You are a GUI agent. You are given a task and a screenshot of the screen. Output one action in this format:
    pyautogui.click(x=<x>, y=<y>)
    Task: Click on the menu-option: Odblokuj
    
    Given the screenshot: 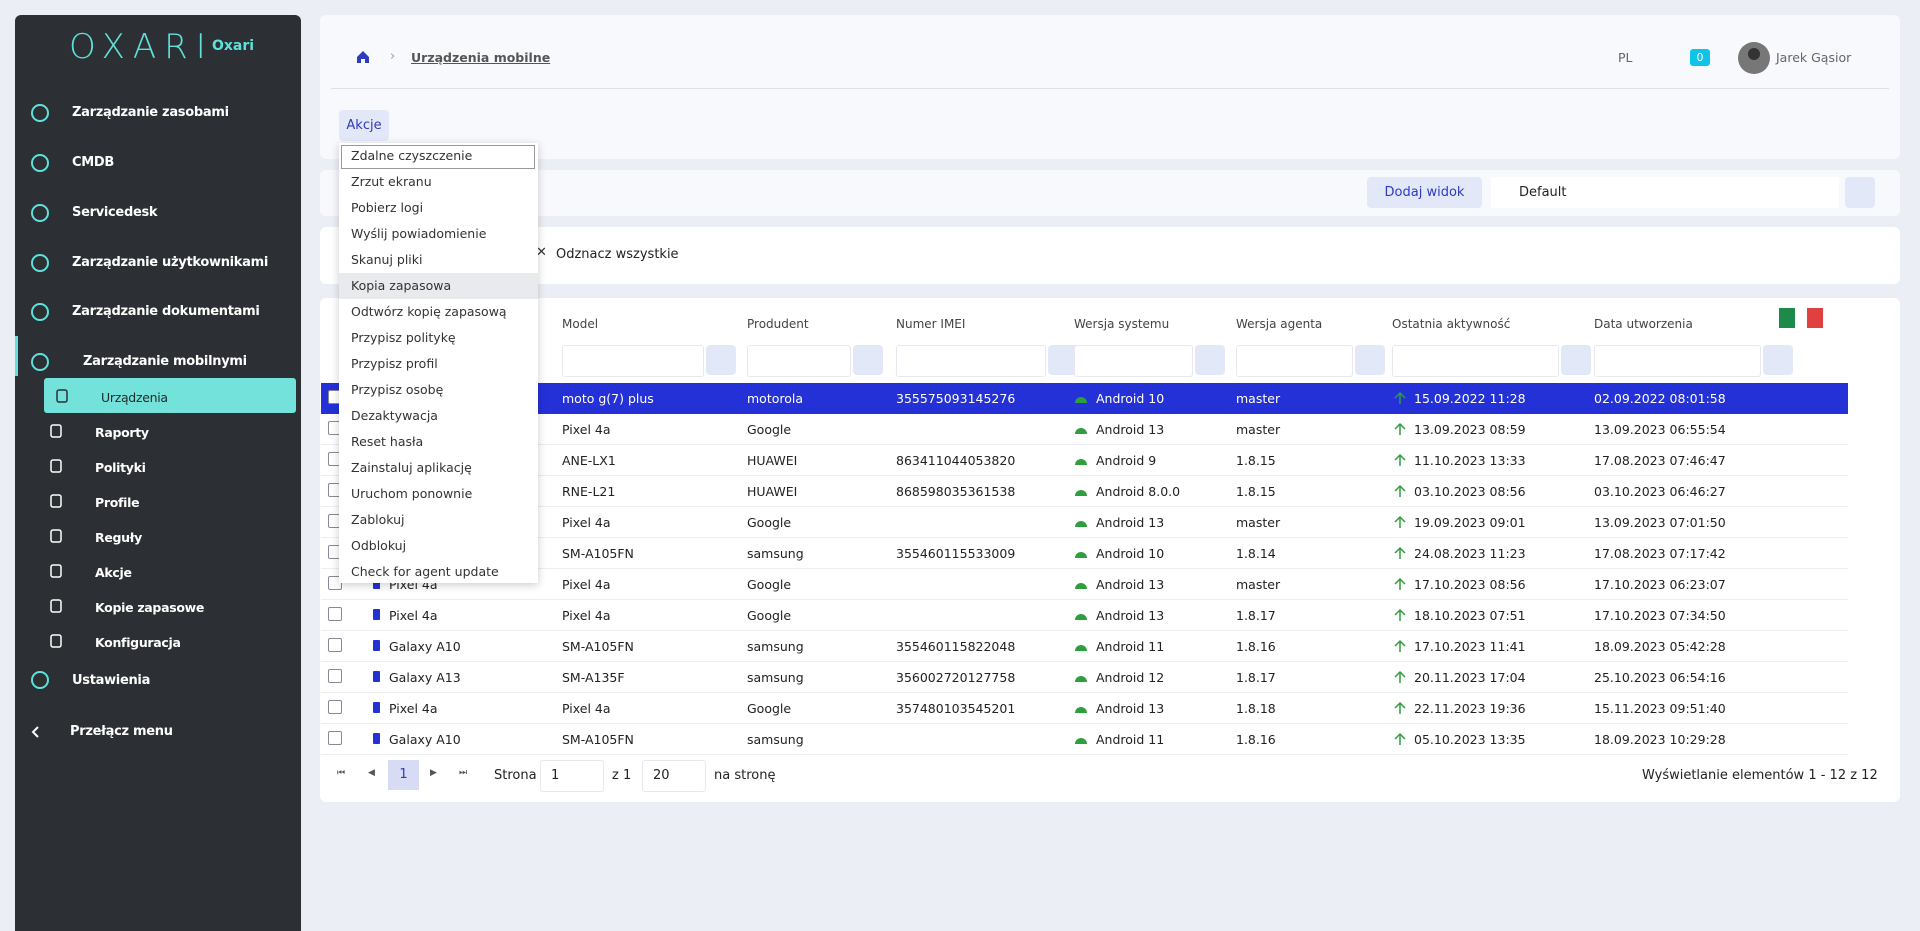 What is the action you would take?
    pyautogui.click(x=378, y=545)
    